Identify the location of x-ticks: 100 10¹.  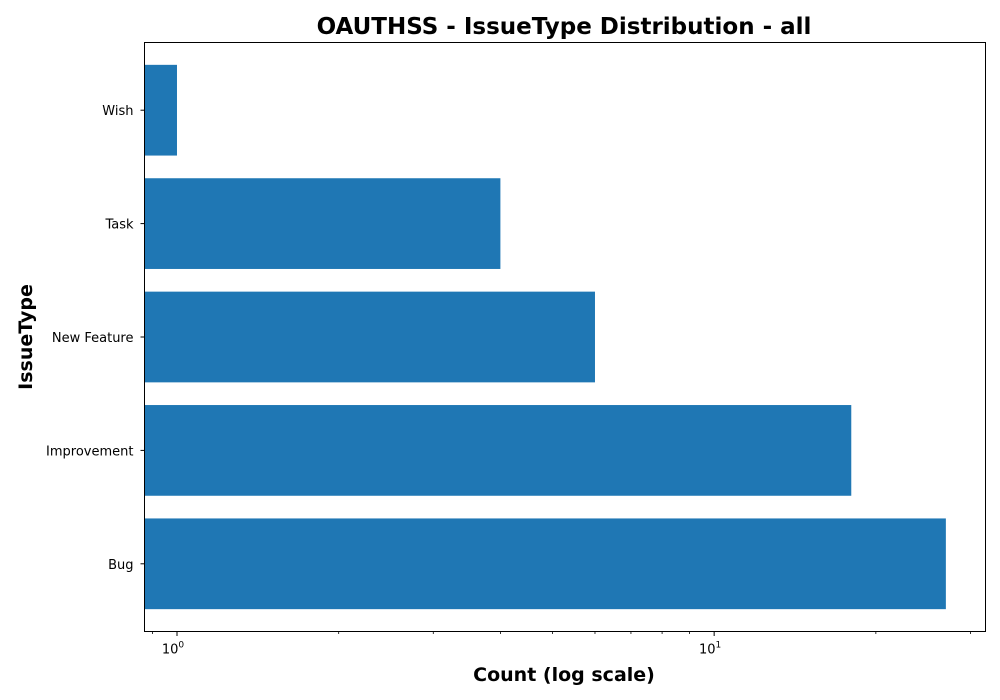
(561, 645).